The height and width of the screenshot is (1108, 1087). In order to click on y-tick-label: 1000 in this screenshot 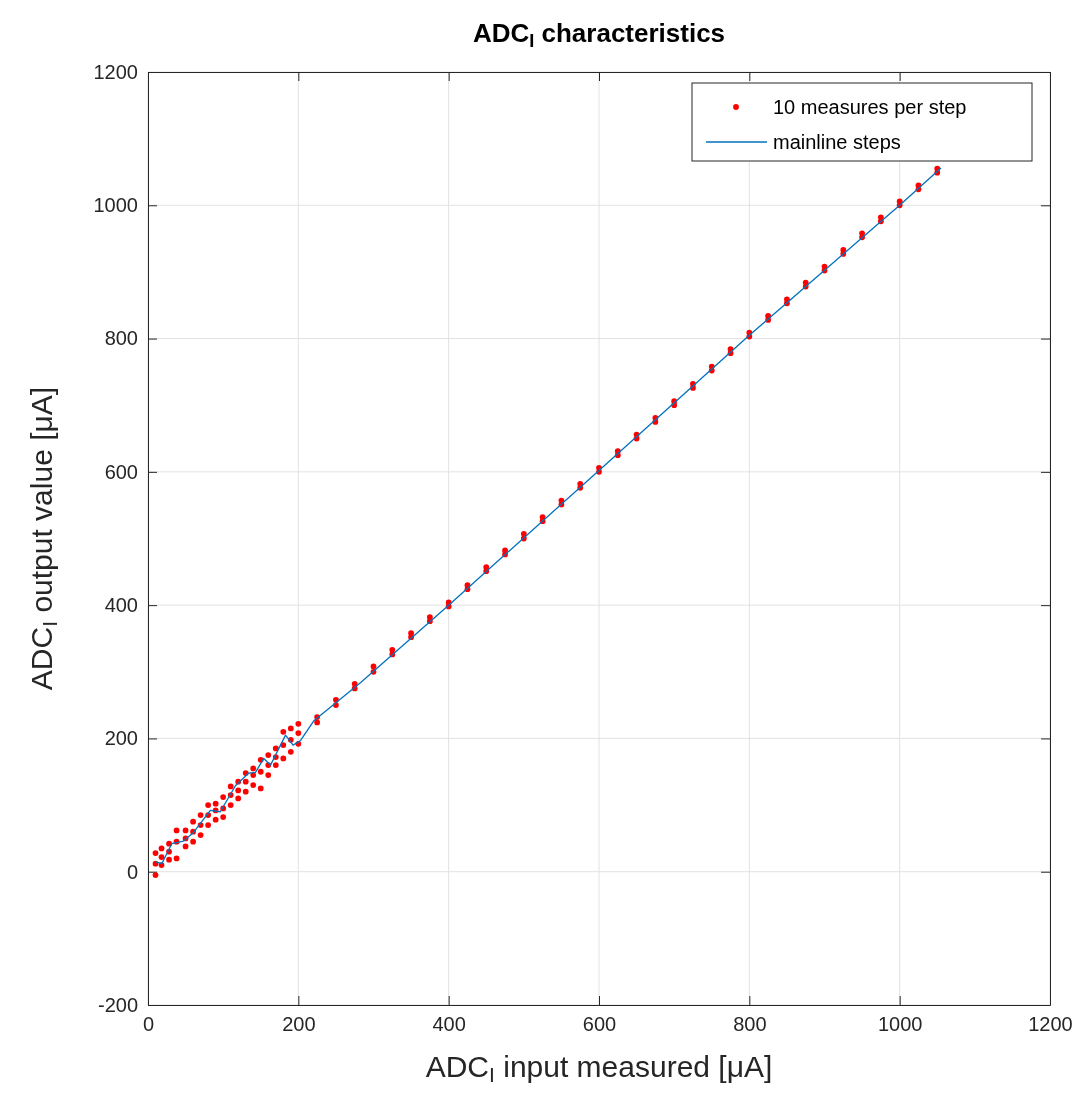, I will do `click(115, 205)`.